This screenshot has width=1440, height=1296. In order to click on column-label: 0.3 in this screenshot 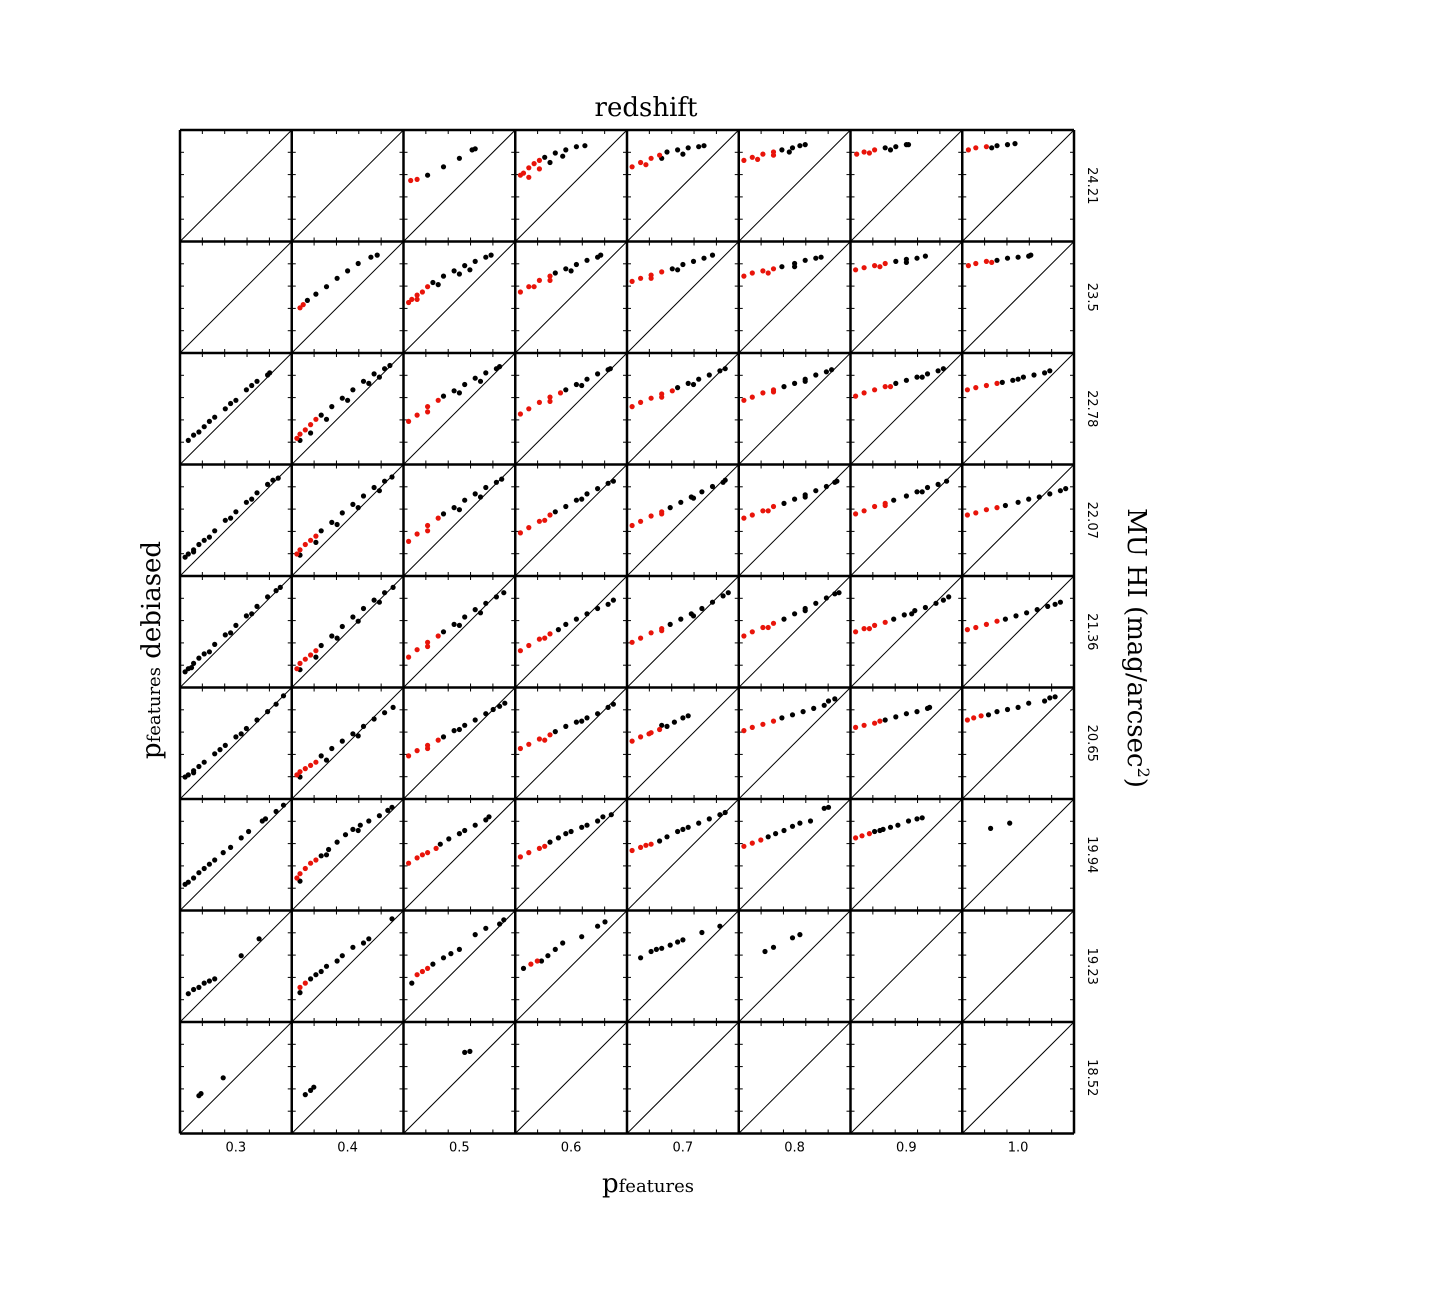, I will do `click(236, 1148)`.